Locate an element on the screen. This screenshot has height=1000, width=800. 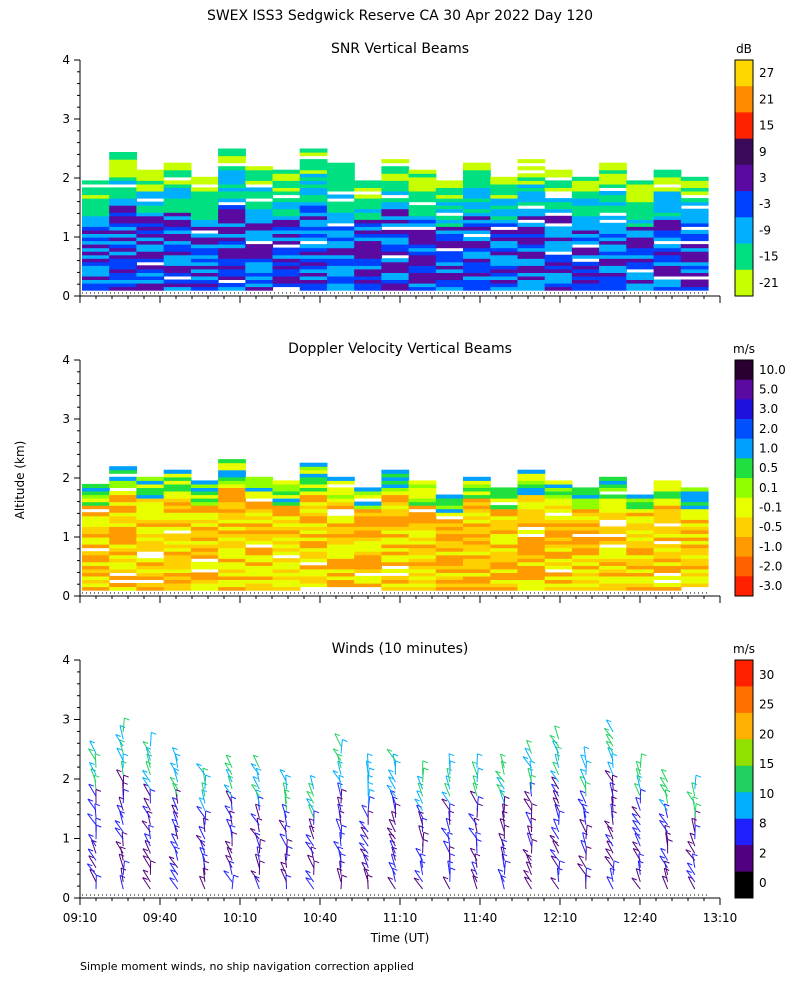
colorbar-label: 10 is located at coordinates (766, 794).